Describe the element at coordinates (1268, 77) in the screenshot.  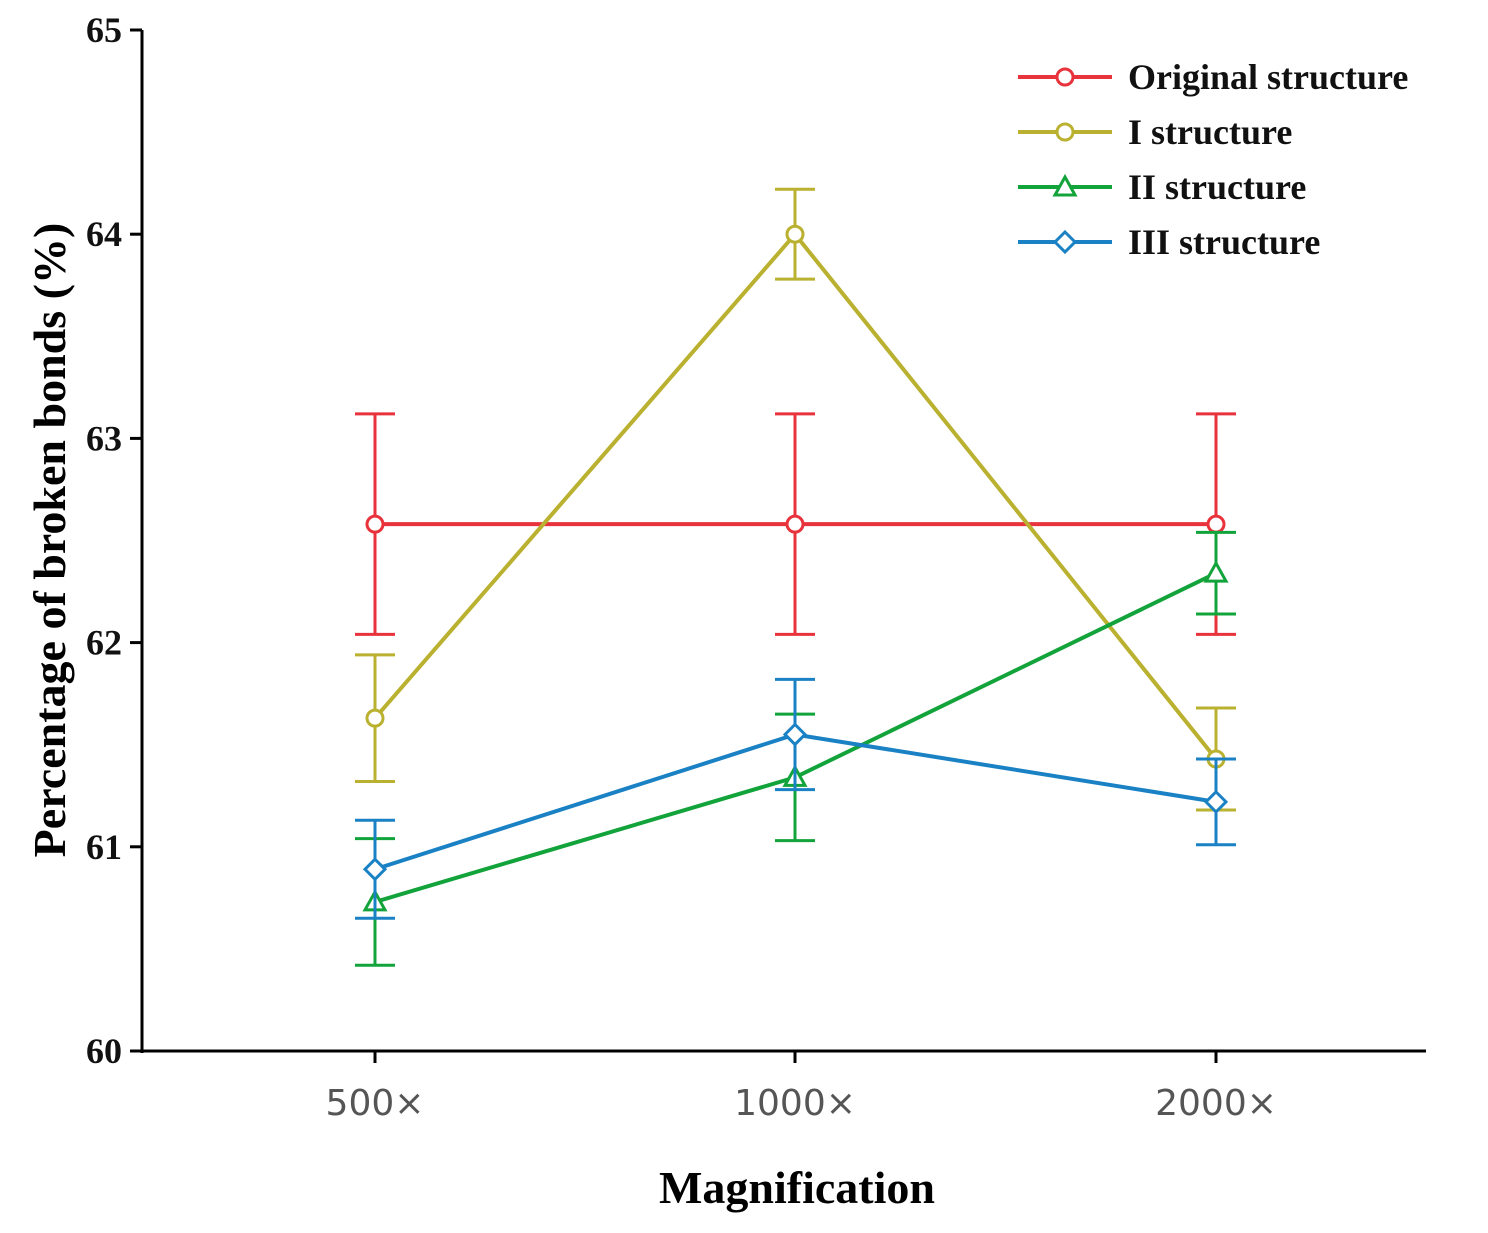
I see `legend-label: Original structure` at that location.